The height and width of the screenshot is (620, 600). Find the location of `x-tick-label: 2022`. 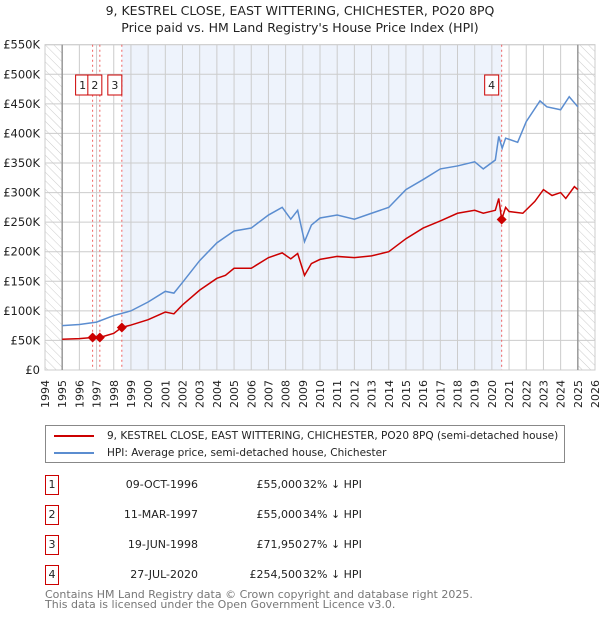

x-tick-label: 2022 is located at coordinates (526, 394).